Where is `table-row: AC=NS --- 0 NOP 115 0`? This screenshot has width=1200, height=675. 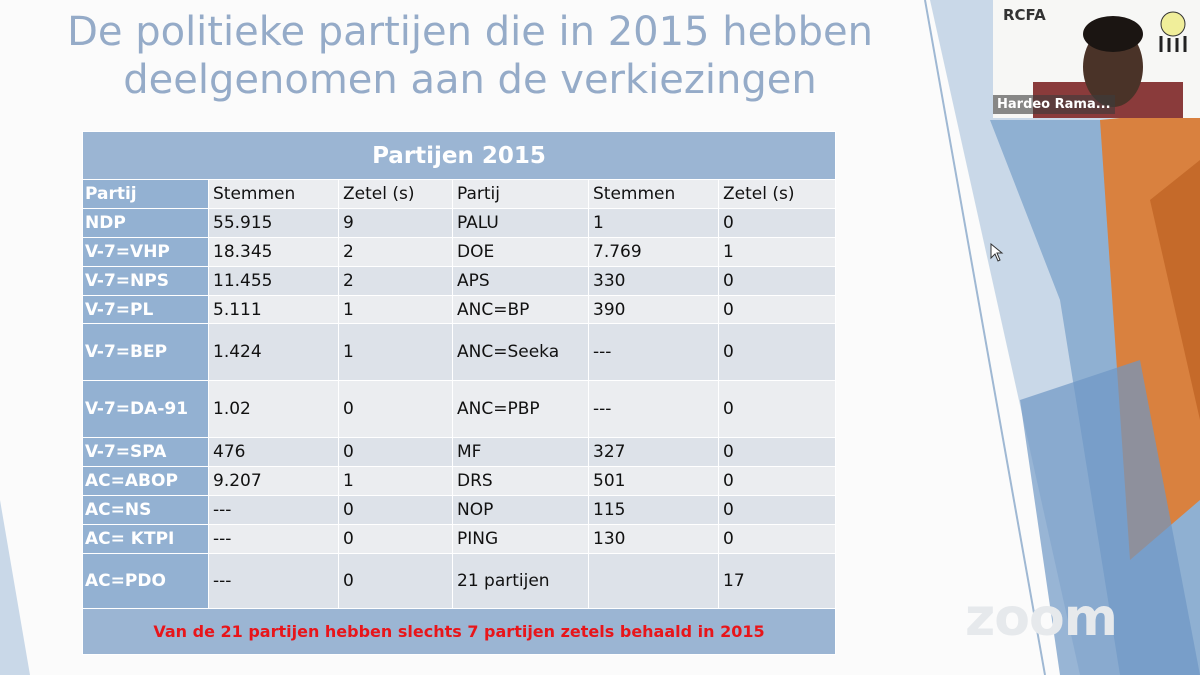
table-row: AC=NS --- 0 NOP 115 0 is located at coordinates (459, 510).